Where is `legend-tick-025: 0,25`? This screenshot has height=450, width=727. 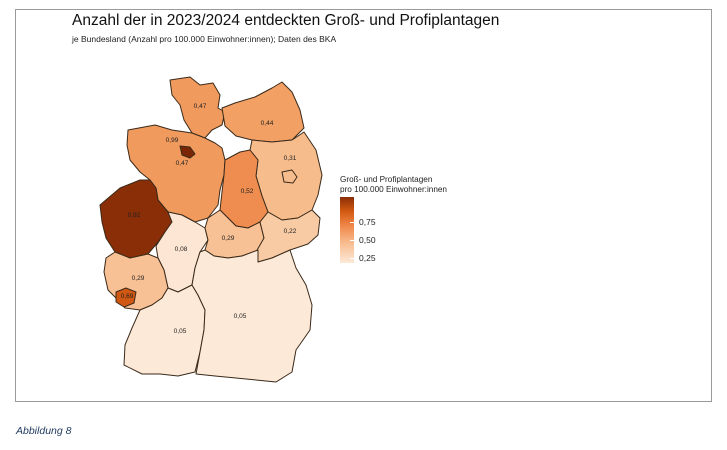
legend-tick-025: 0,25 is located at coordinates (367, 258).